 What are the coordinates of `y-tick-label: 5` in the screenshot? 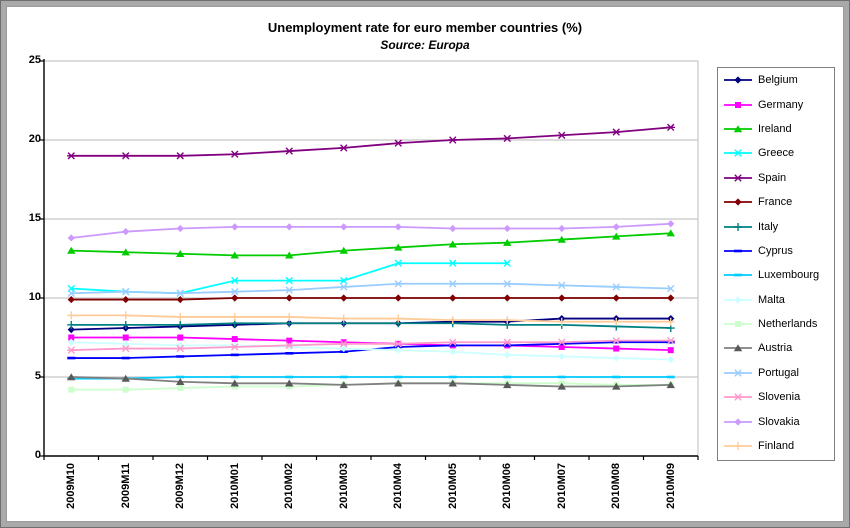 It's located at (37, 376).